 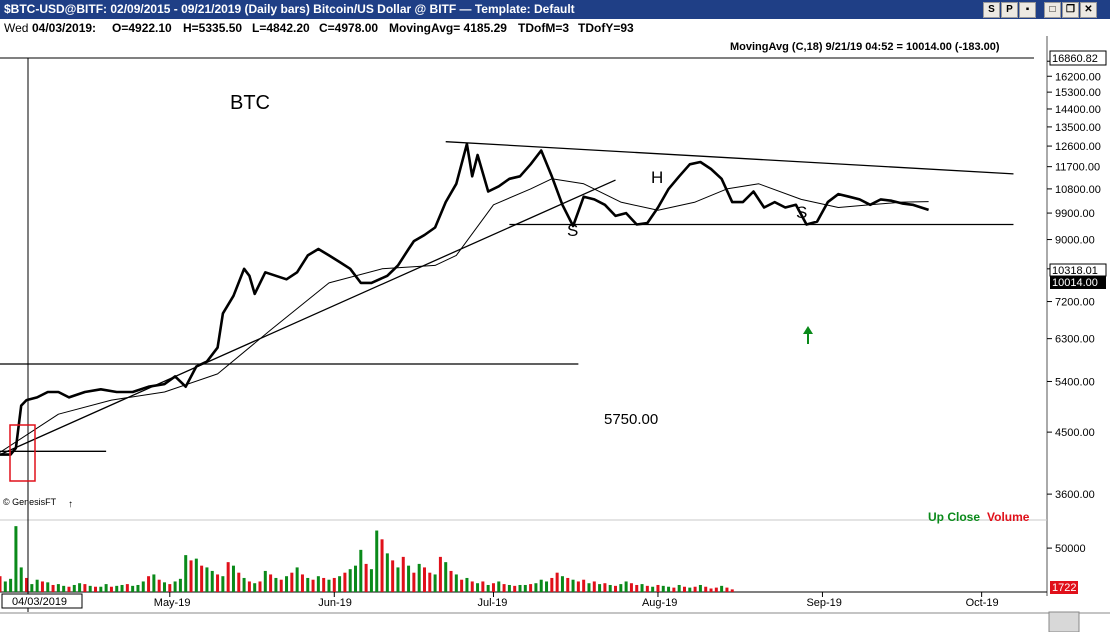 What do you see at coordinates (213, 28) in the screenshot?
I see `info-high: H=5335.50` at bounding box center [213, 28].